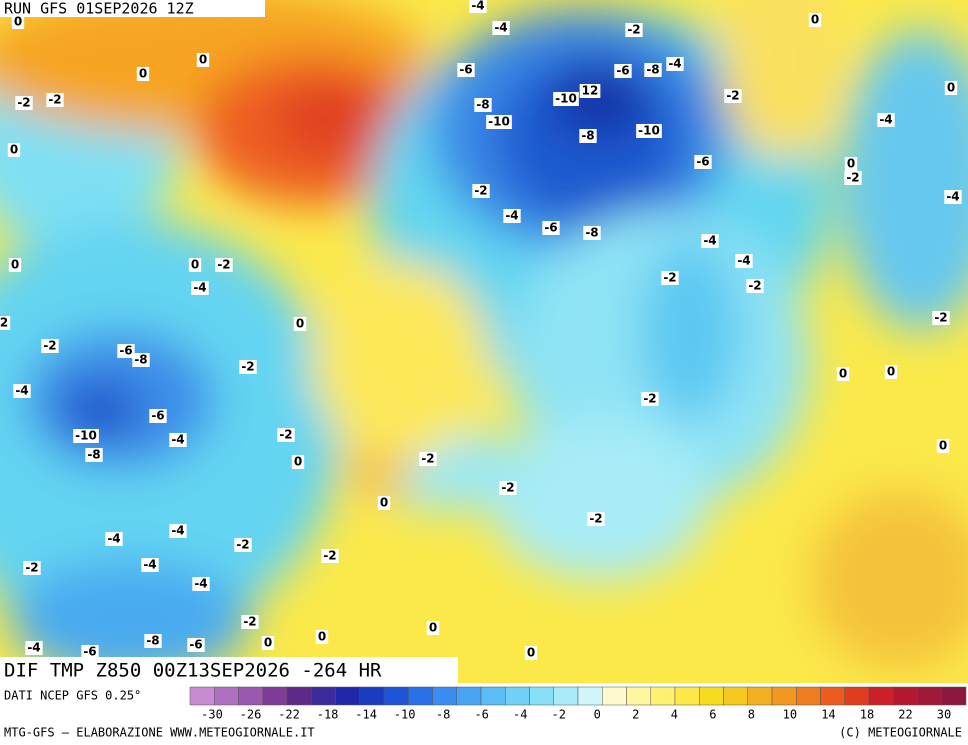 The height and width of the screenshot is (745, 968). I want to click on footer-right: (C) METEOGIORNALE, so click(900, 733).